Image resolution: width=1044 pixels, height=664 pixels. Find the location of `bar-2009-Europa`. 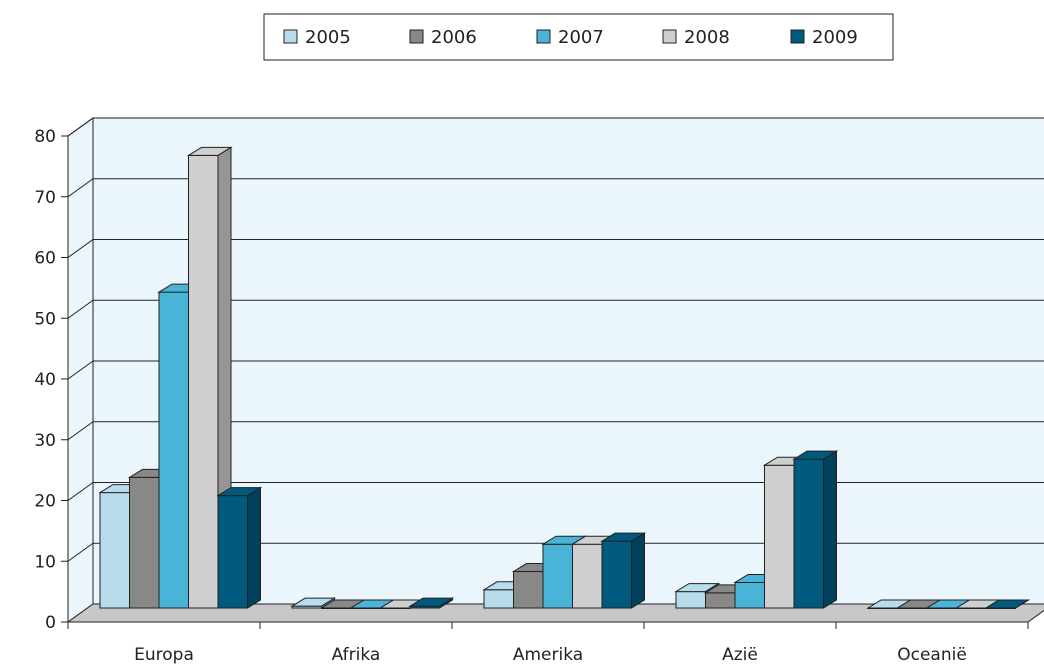

bar-2009-Europa is located at coordinates (239, 547).